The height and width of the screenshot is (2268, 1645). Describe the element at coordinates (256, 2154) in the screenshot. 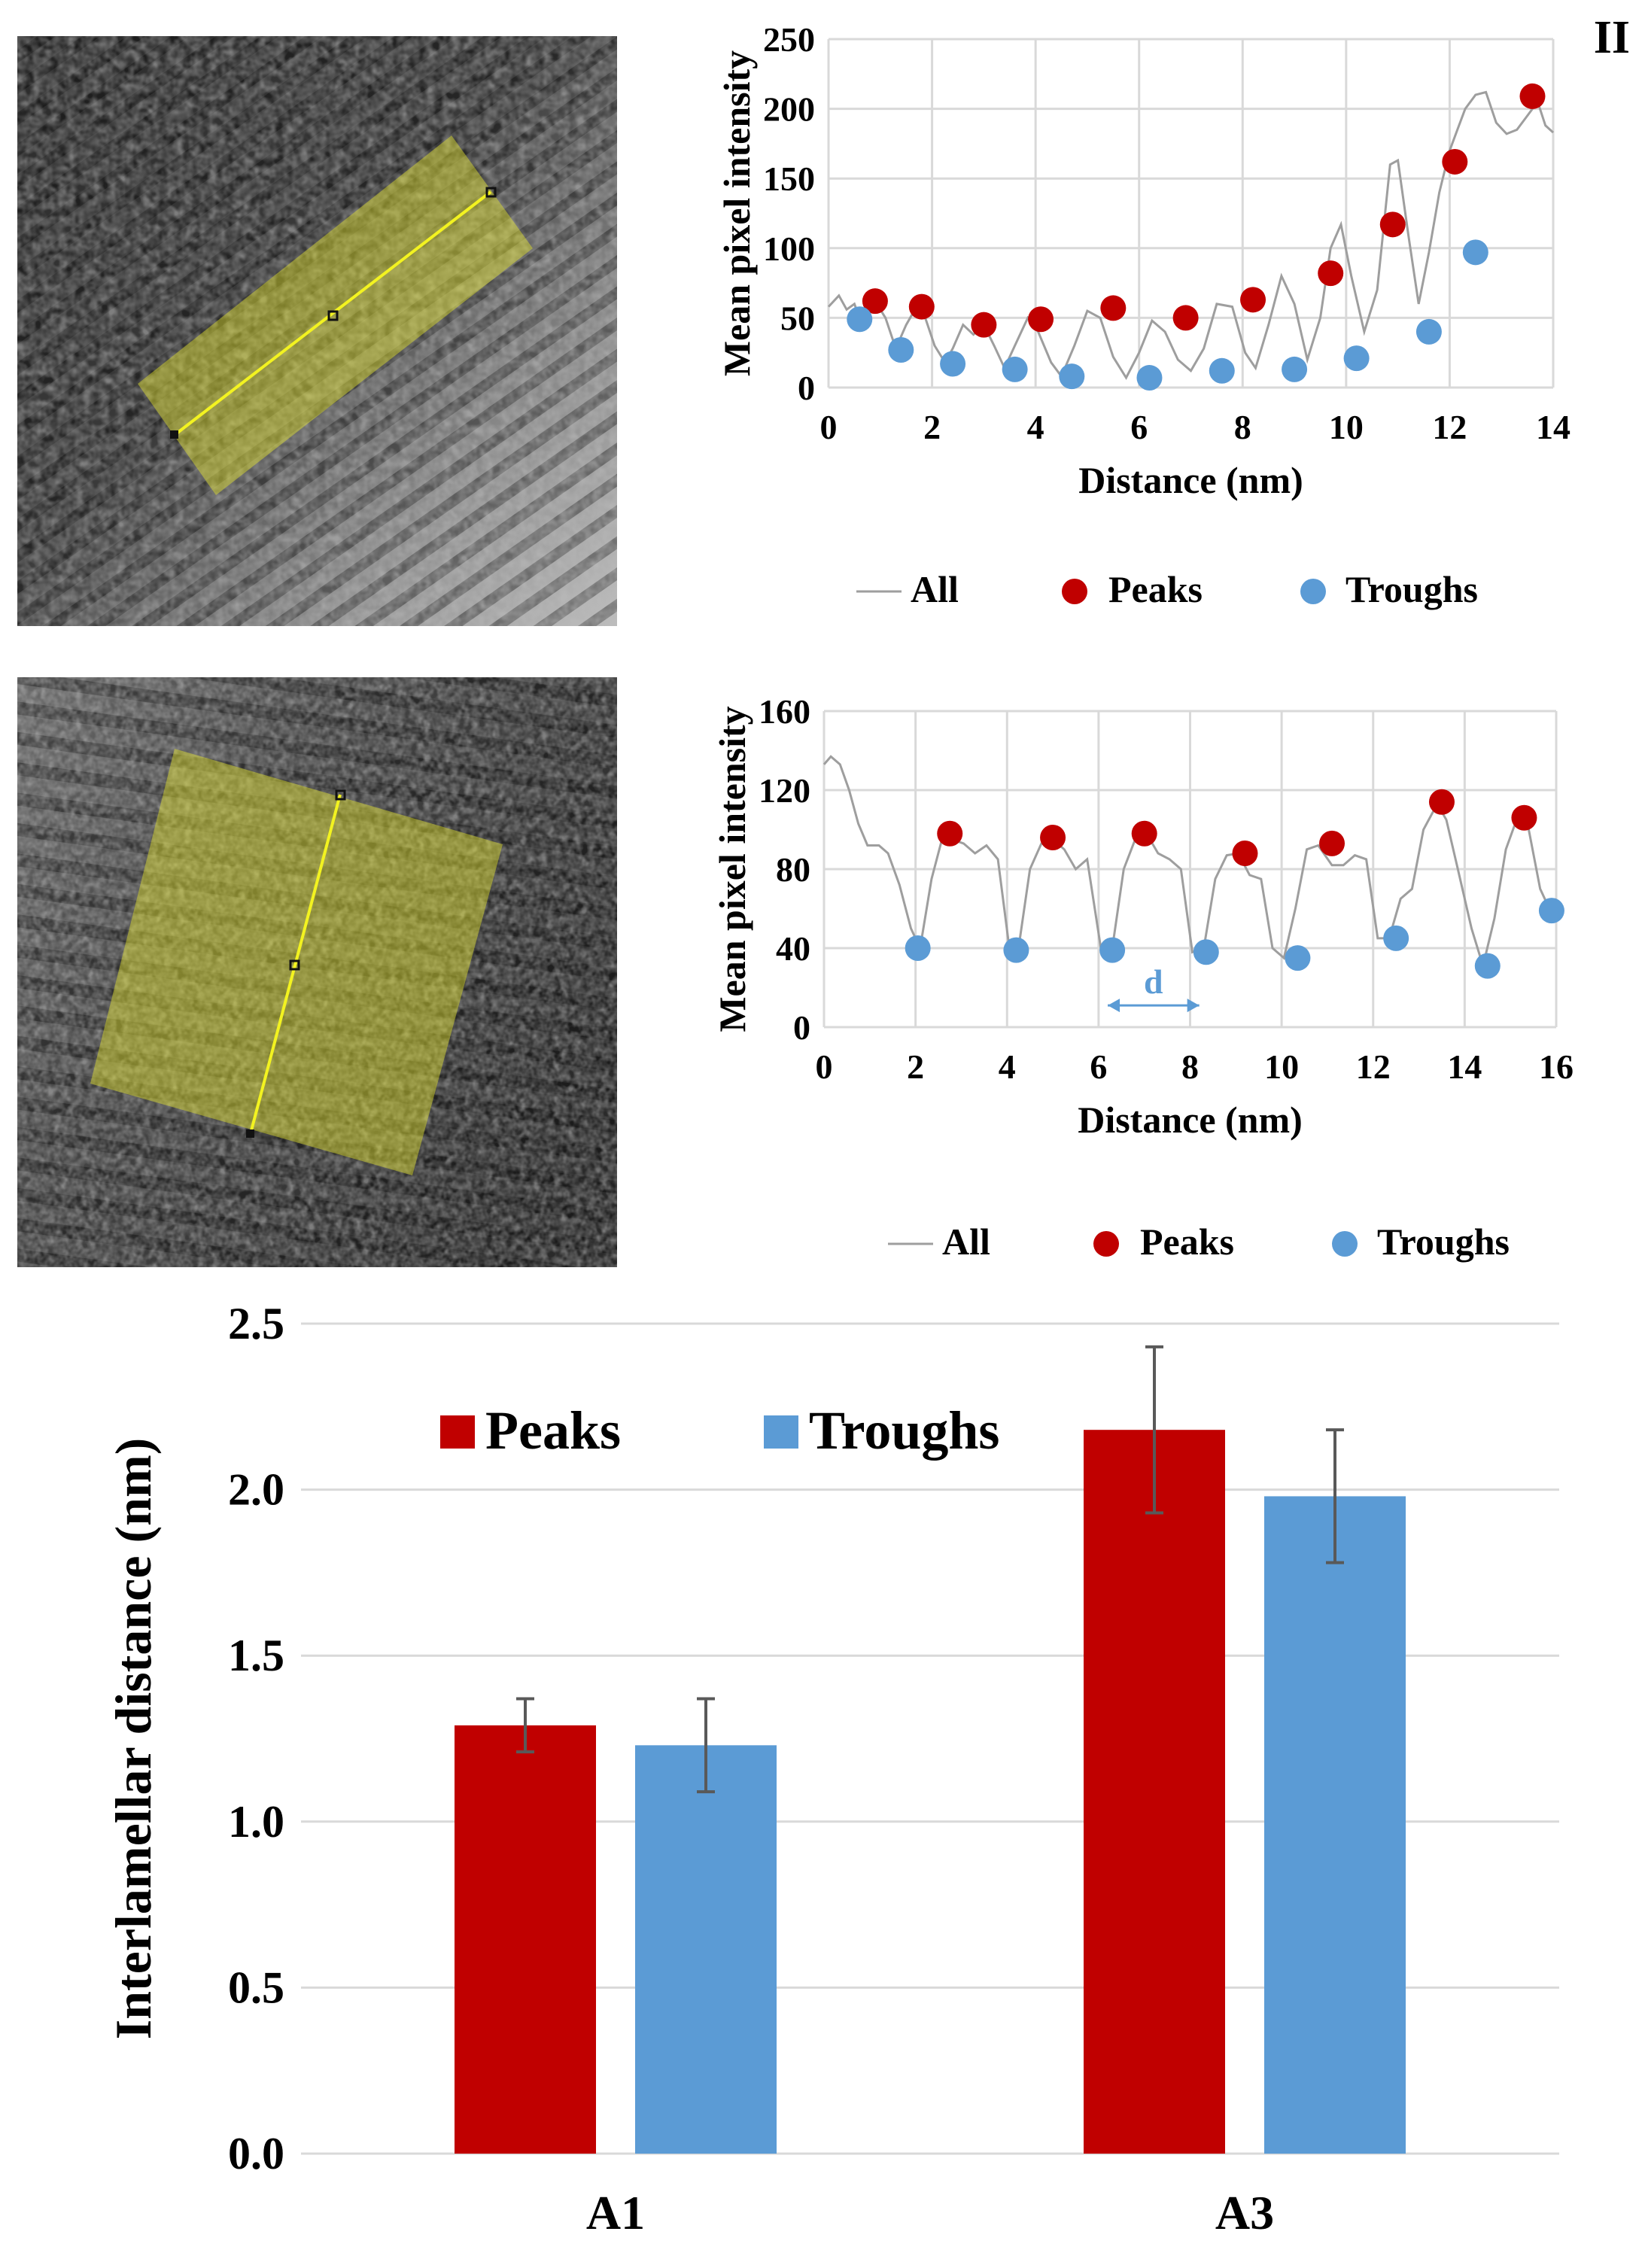

I see `y-tick-label: 0.0` at that location.